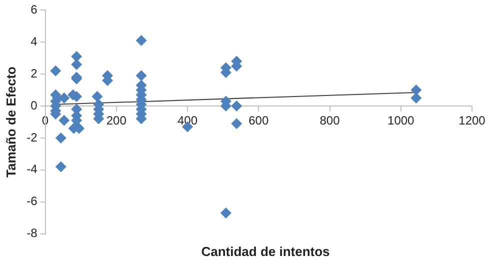  What do you see at coordinates (330, 121) in the screenshot?
I see `x-tick-label: 800` at bounding box center [330, 121].